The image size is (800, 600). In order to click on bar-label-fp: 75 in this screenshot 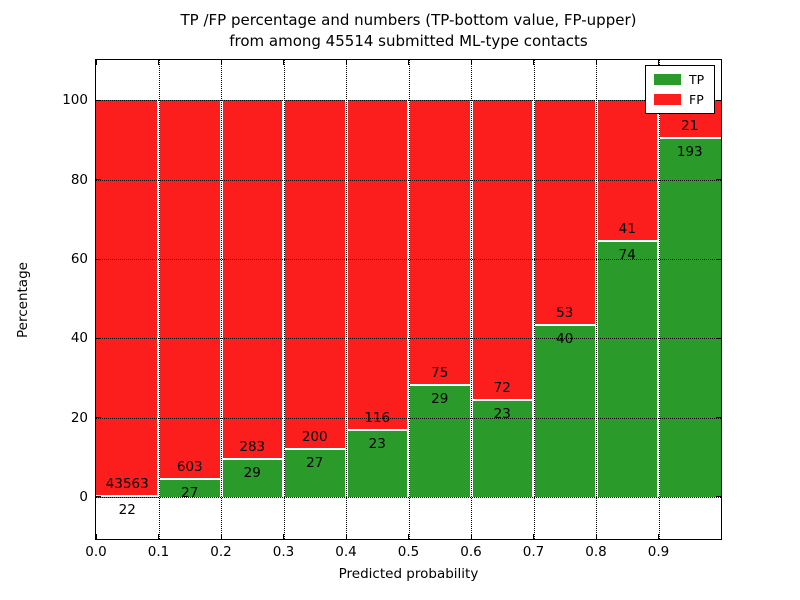, I will do `click(440, 373)`.